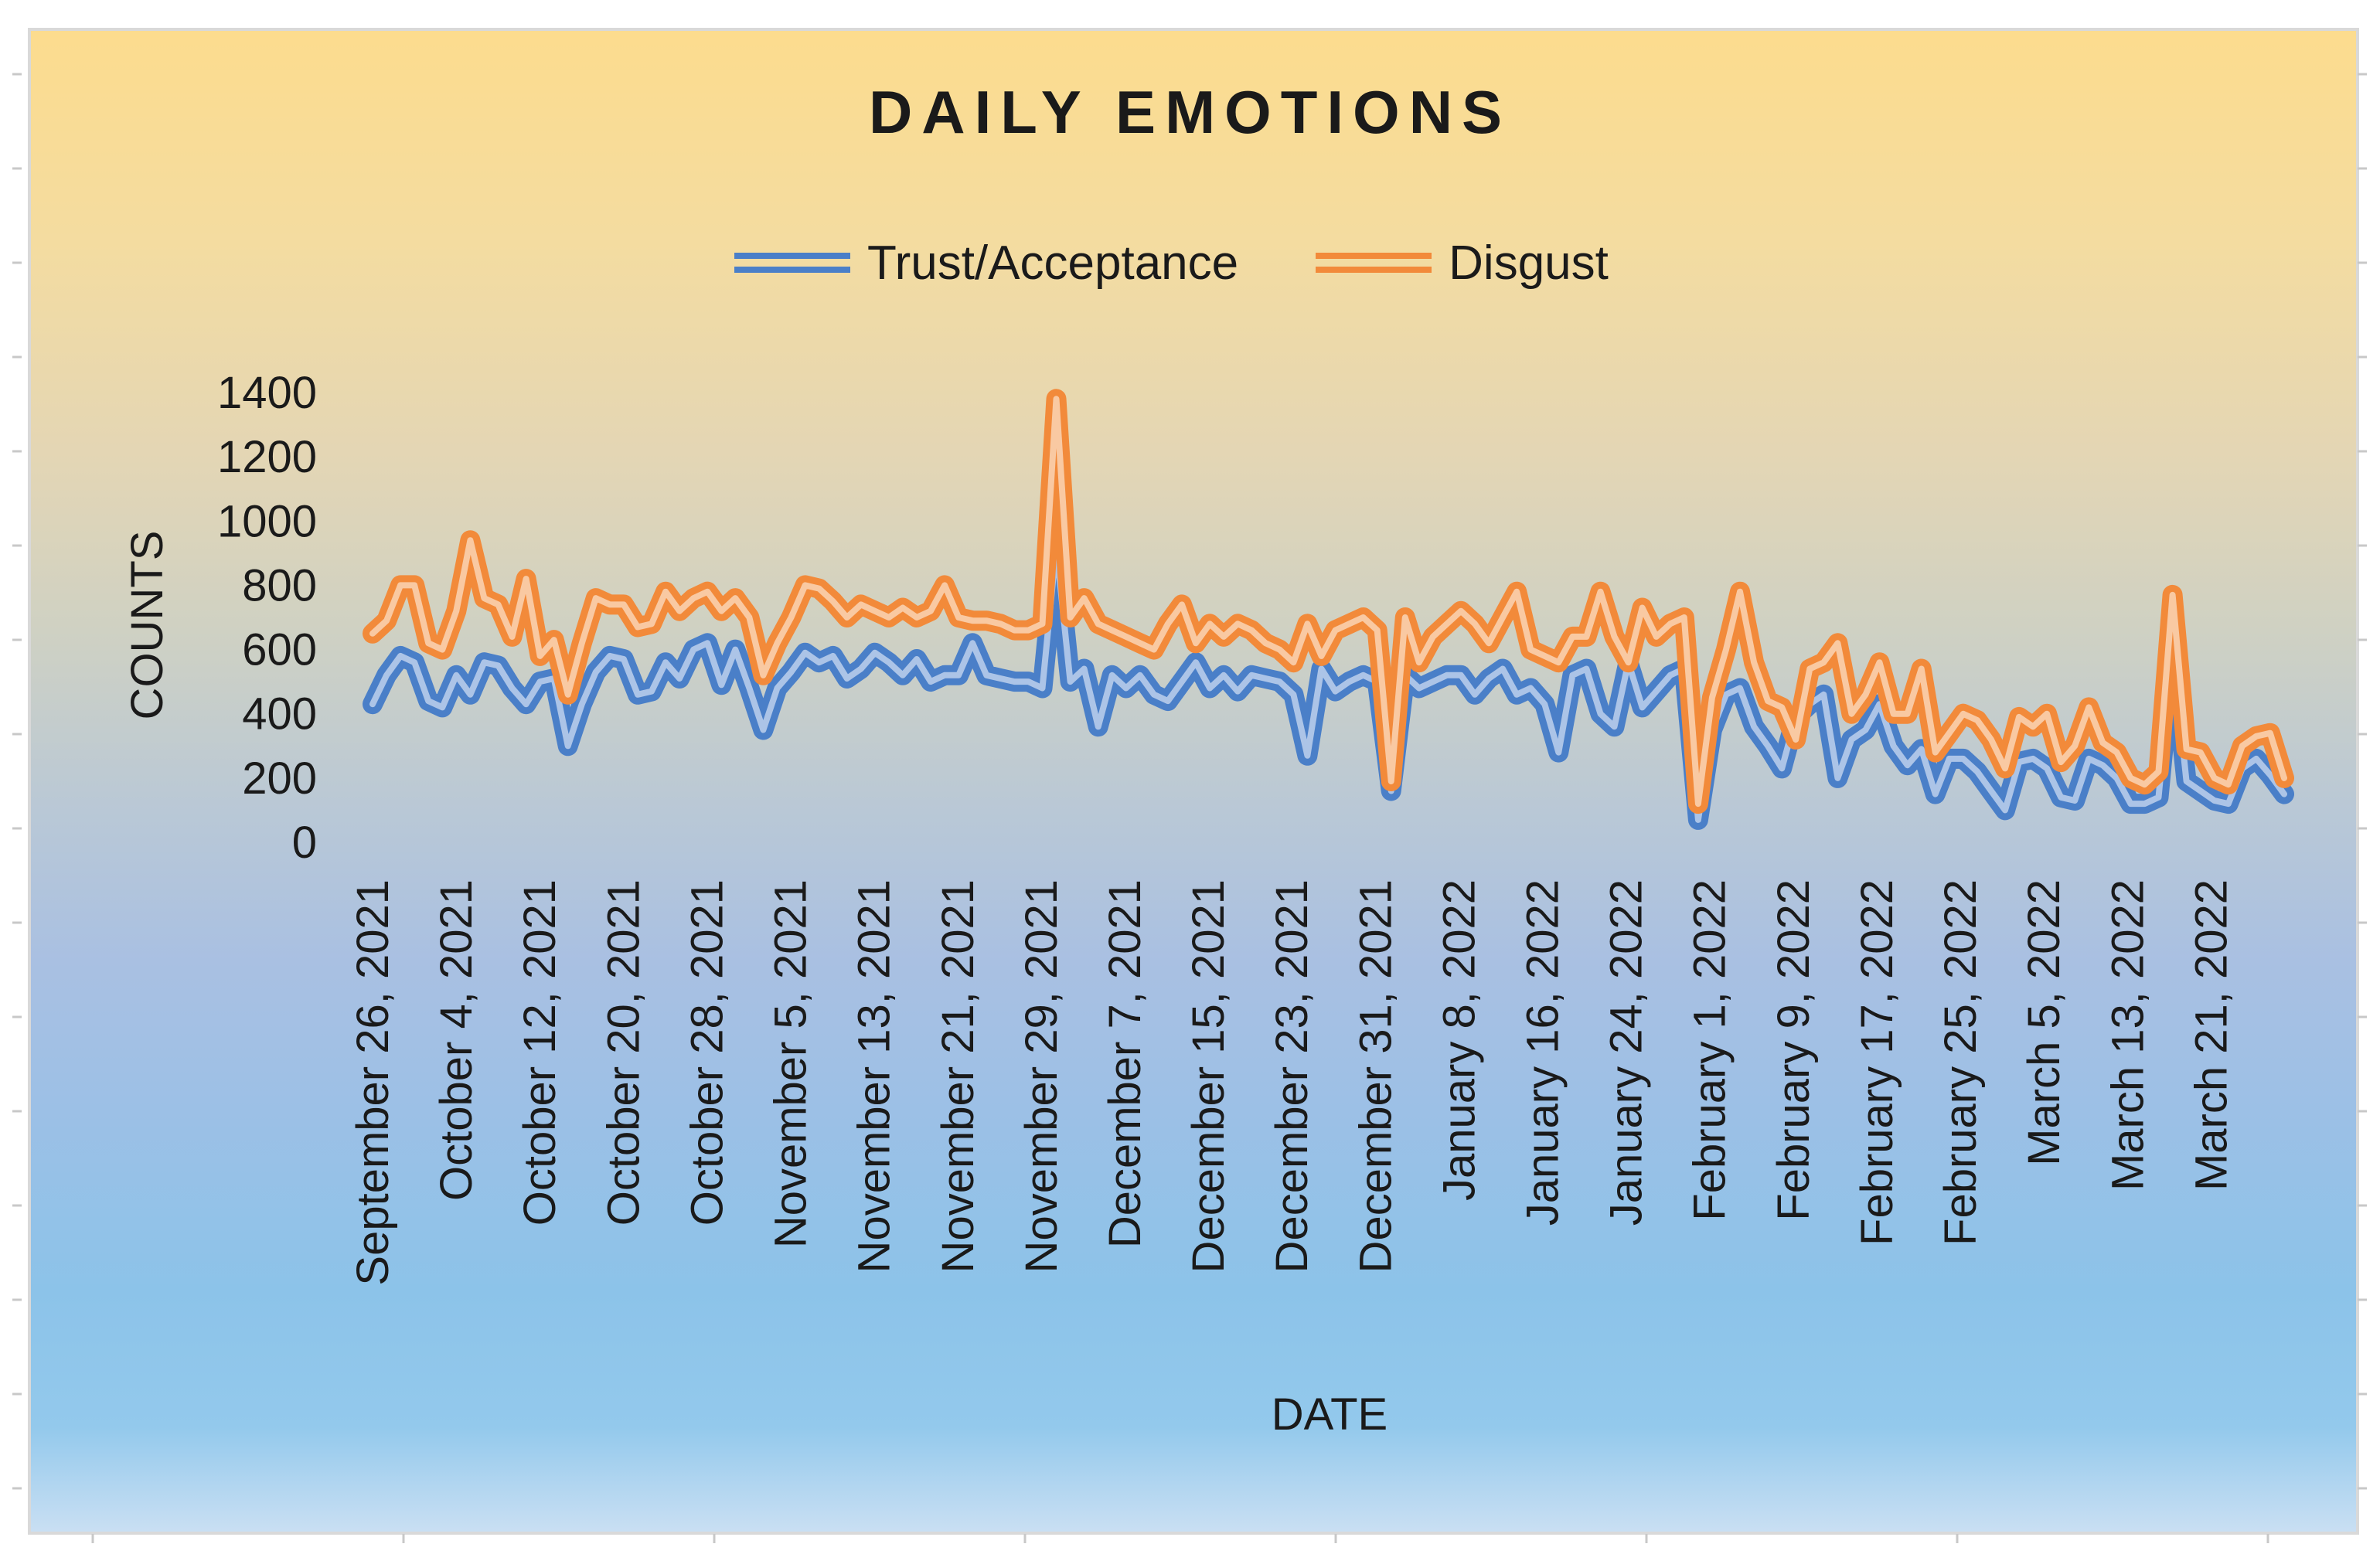 The width and height of the screenshot is (2380, 1554). Describe the element at coordinates (1041, 1076) in the screenshot. I see `x-tick-label: November 29, 2021` at that location.